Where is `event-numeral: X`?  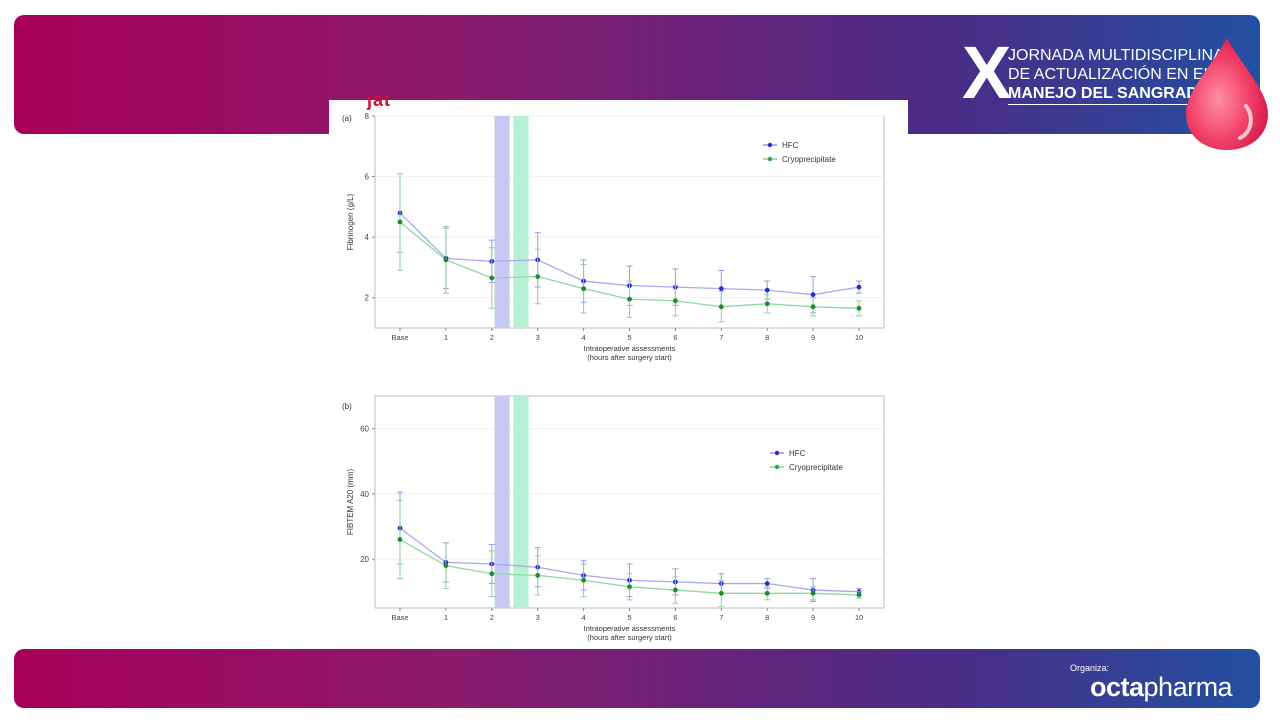
event-numeral: X is located at coordinates (987, 72).